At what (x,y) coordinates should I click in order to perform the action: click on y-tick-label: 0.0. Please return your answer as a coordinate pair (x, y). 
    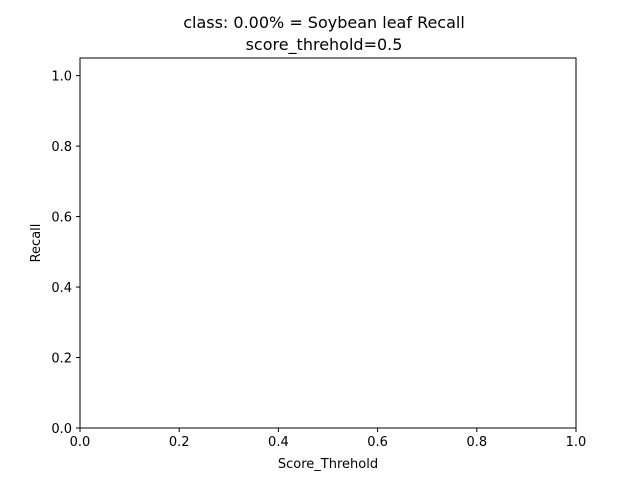
    Looking at the image, I should click on (61, 429).